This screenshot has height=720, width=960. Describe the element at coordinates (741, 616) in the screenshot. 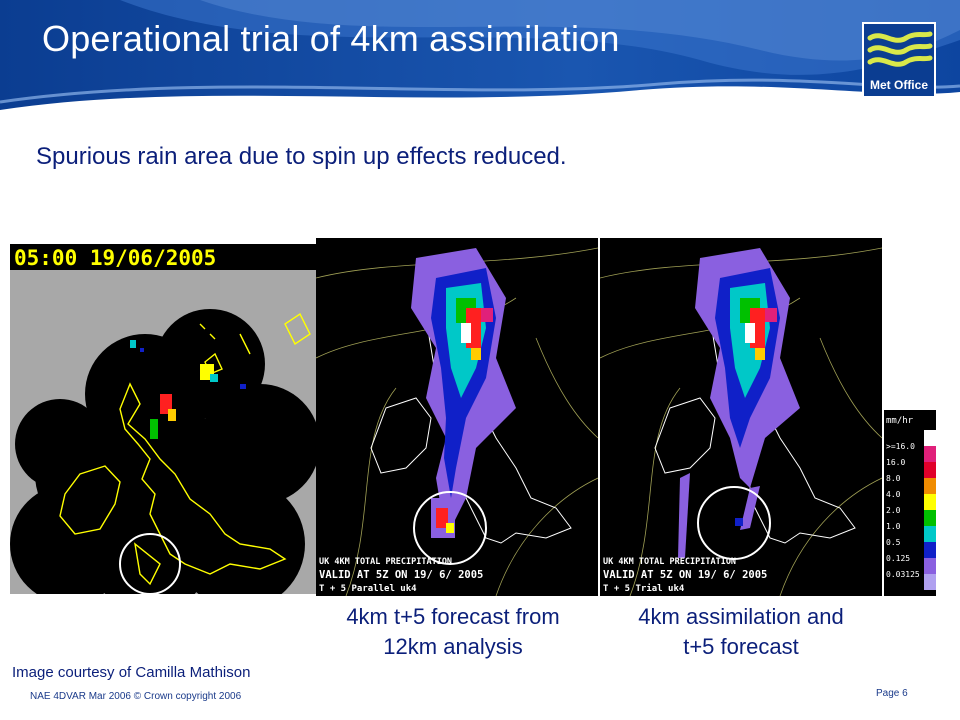

I see `assimilation-caption-line1: 4km assimilation and` at that location.